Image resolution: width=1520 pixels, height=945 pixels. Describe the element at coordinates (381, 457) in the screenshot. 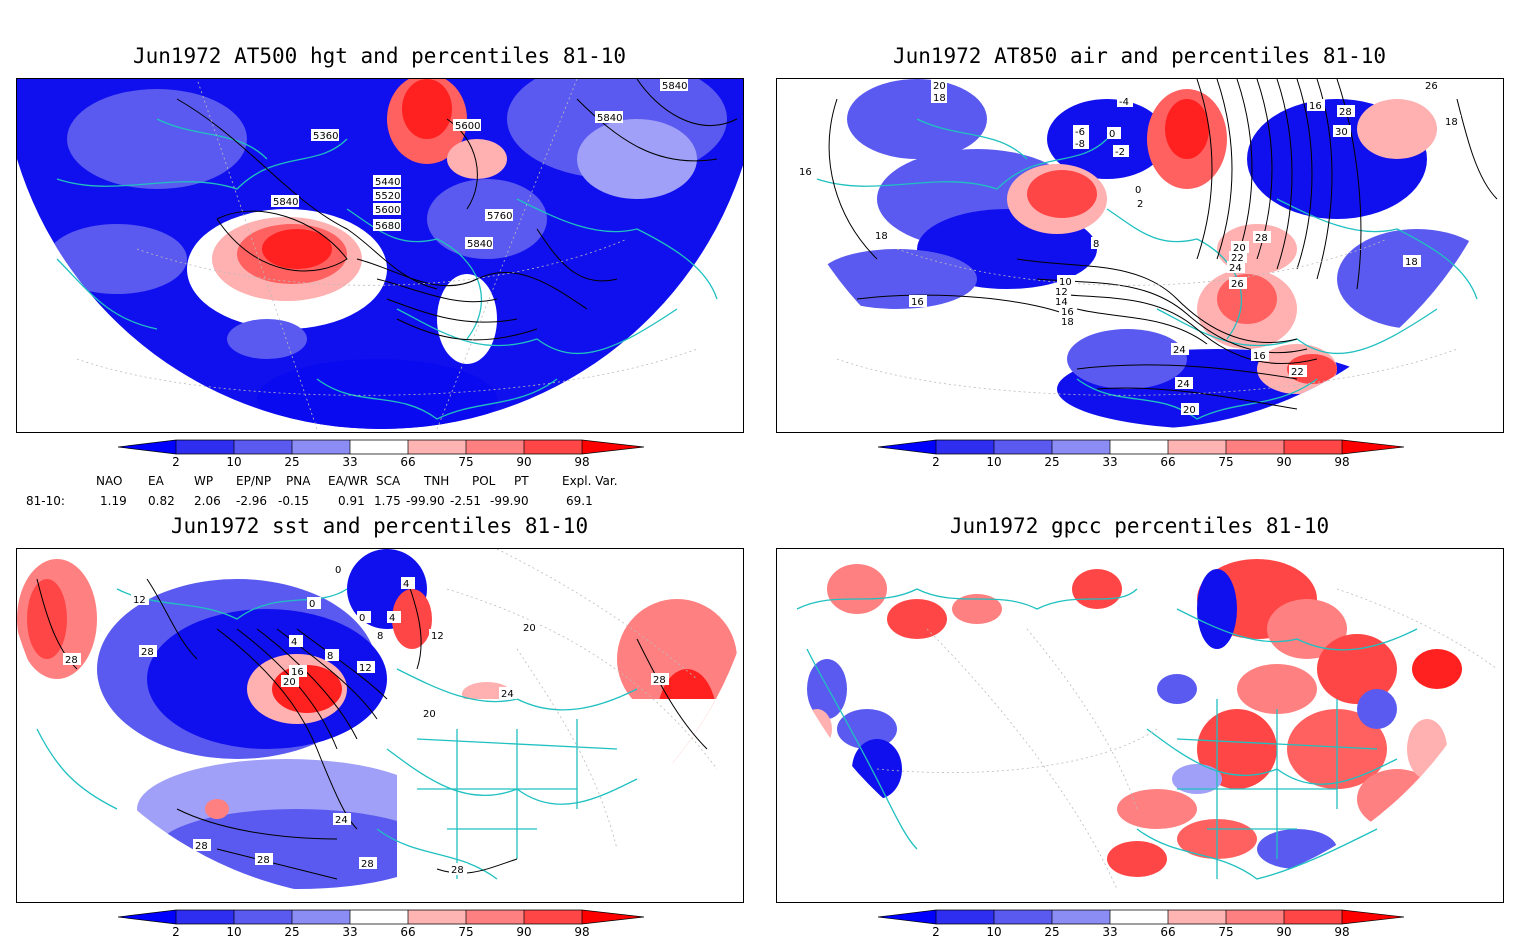

I see `colorbar-top-left: 2 10 25 33 66 75 90 98` at that location.